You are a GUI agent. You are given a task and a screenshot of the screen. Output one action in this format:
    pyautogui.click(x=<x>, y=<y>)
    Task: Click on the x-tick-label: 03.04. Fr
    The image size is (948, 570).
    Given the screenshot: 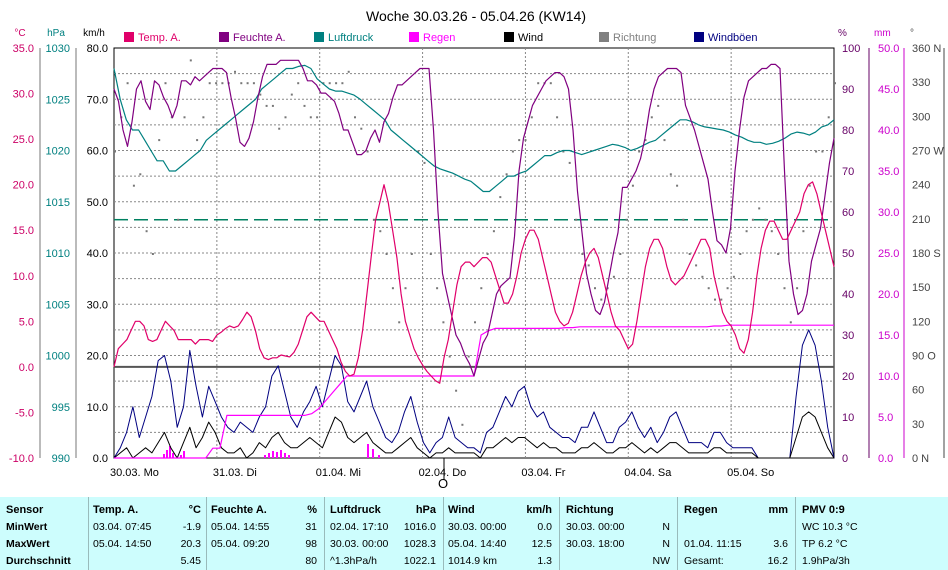 What is the action you would take?
    pyautogui.click(x=543, y=473)
    